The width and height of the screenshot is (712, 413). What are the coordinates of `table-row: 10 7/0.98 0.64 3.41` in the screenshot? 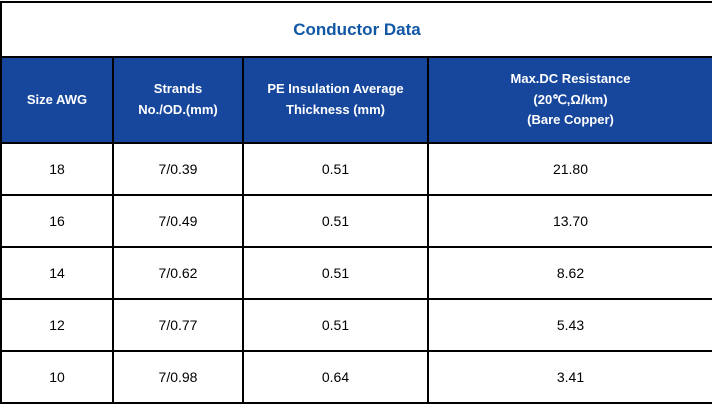 It's located at (356, 377).